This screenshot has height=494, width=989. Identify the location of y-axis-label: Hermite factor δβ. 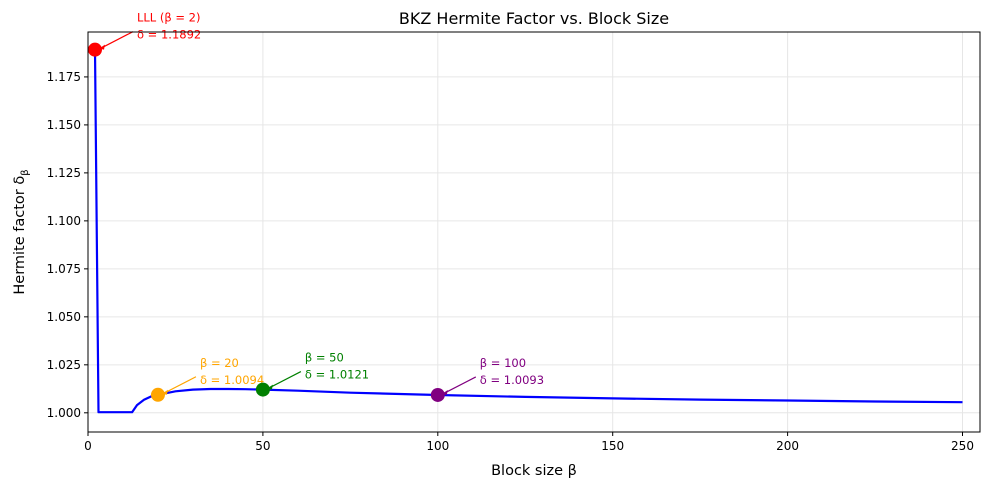
(21, 231).